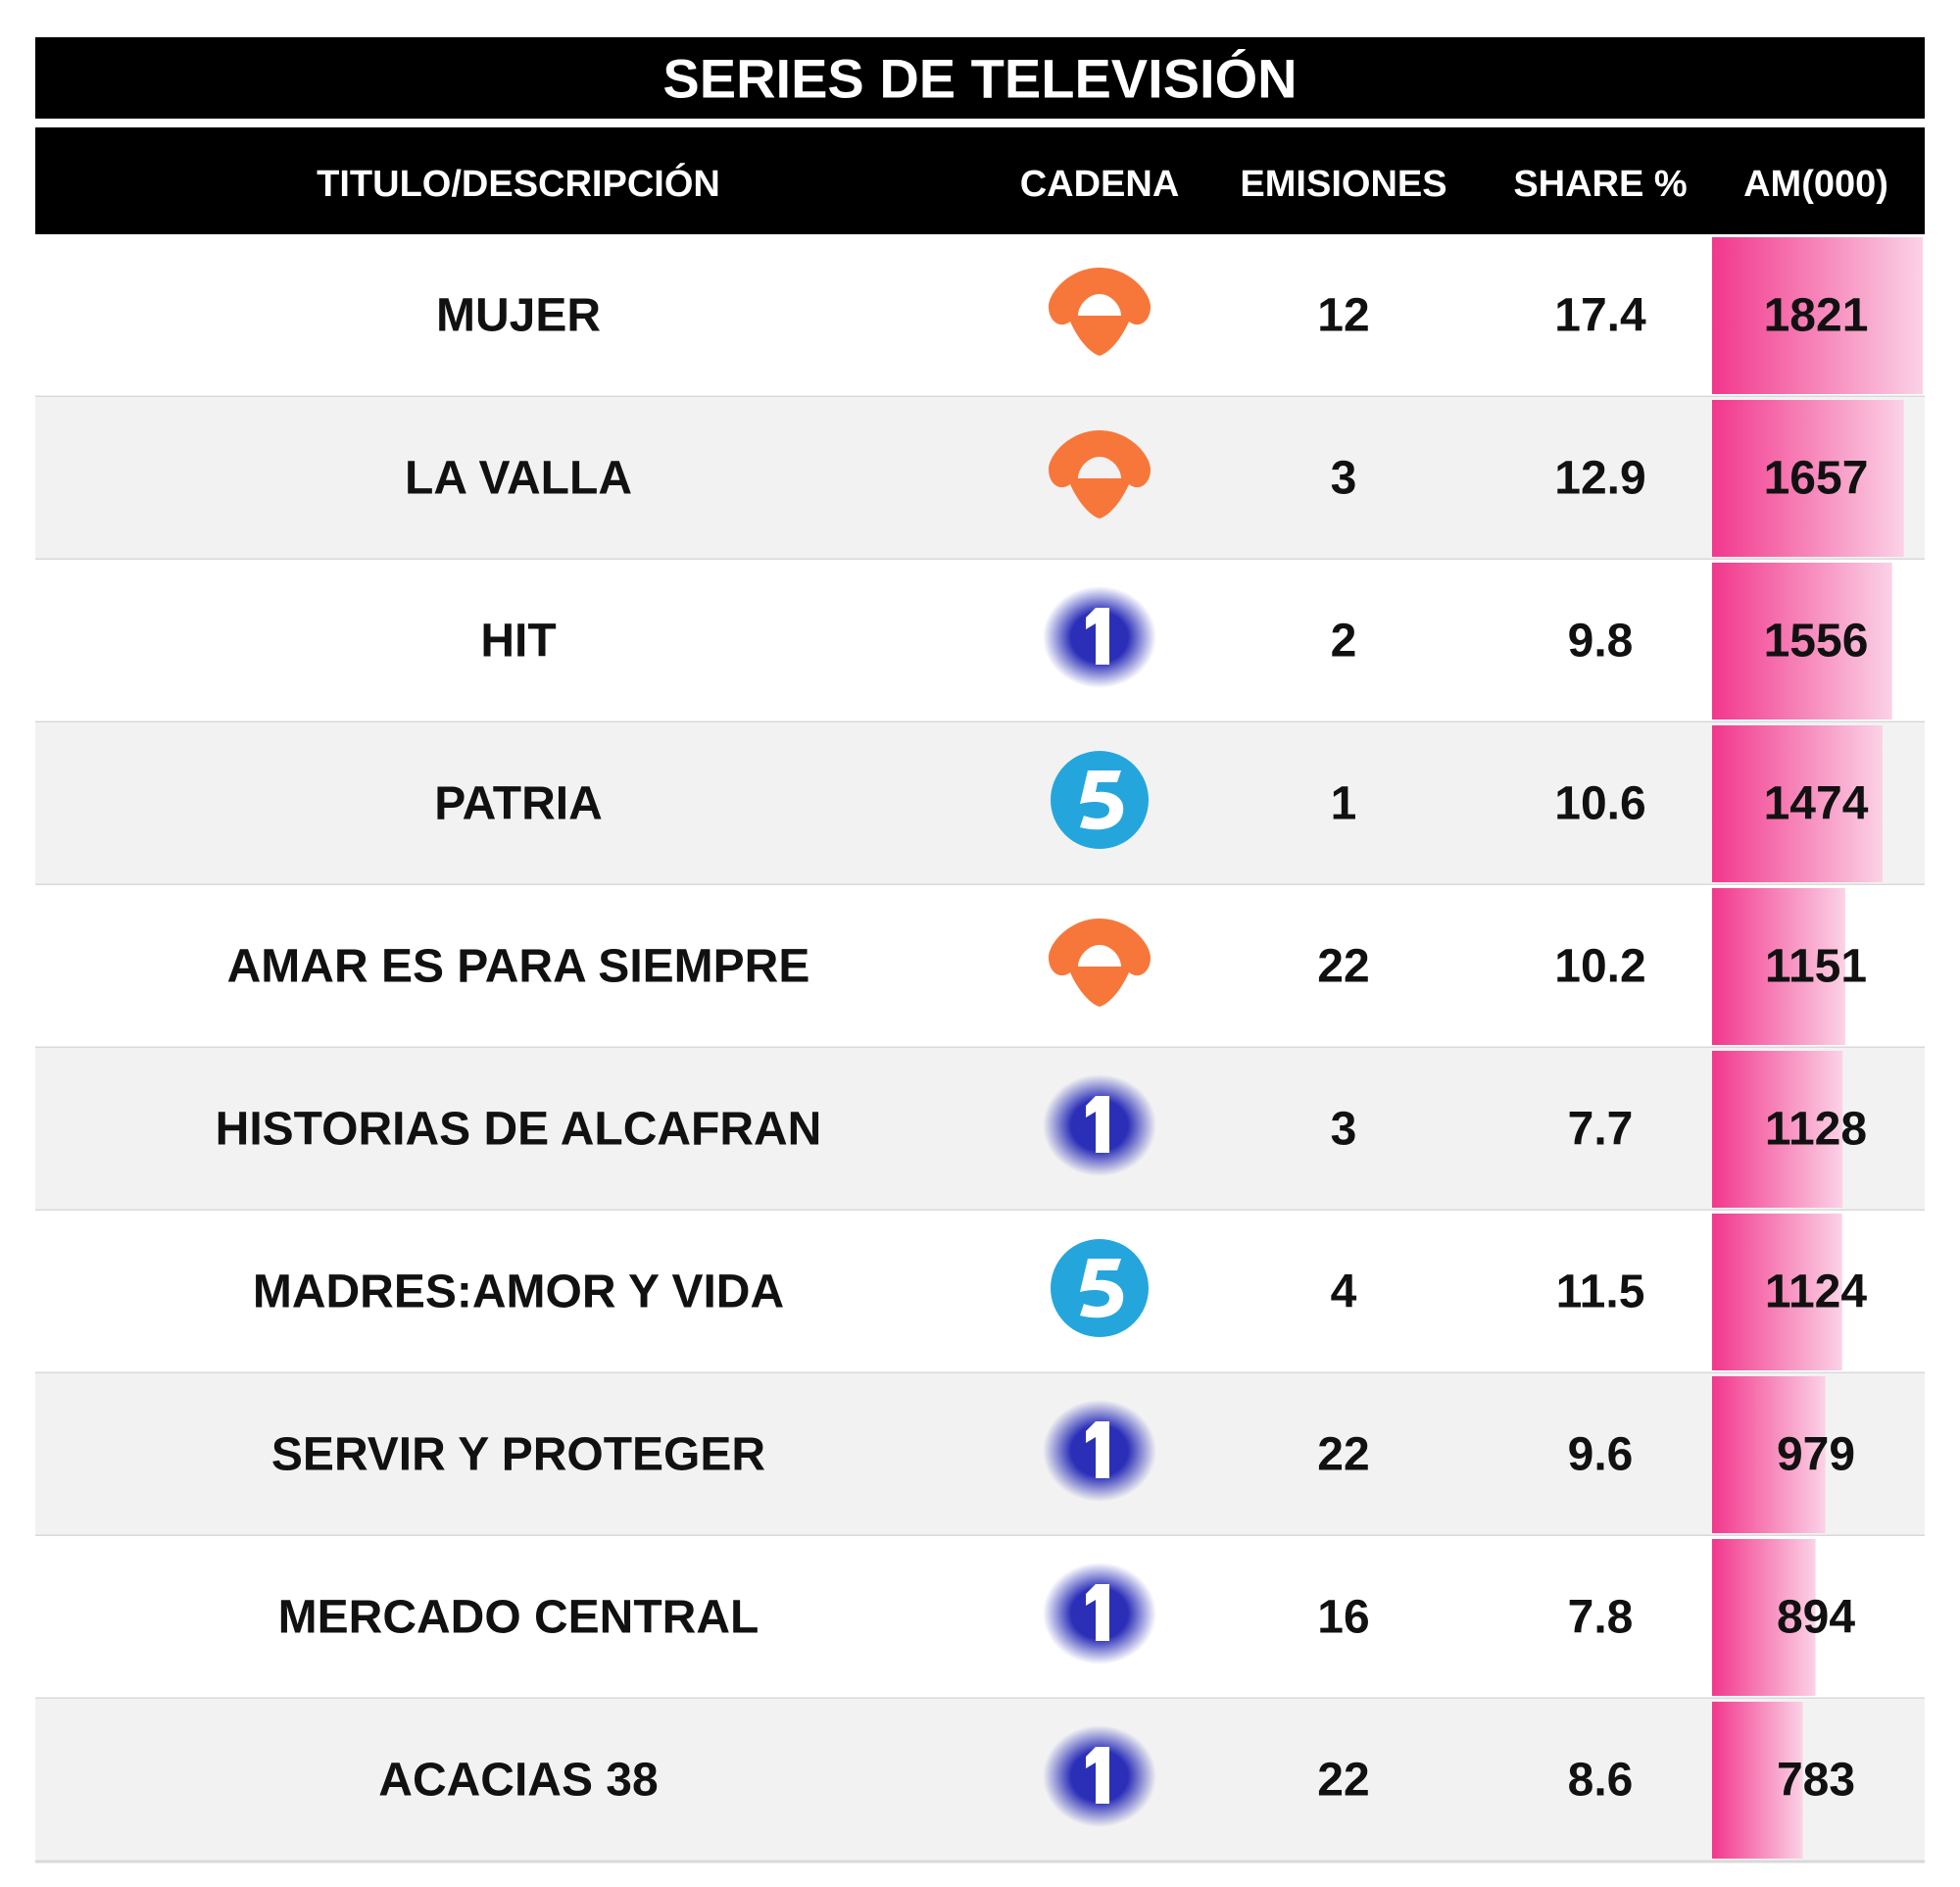  What do you see at coordinates (1816, 1781) in the screenshot?
I see `cell-value: 783` at bounding box center [1816, 1781].